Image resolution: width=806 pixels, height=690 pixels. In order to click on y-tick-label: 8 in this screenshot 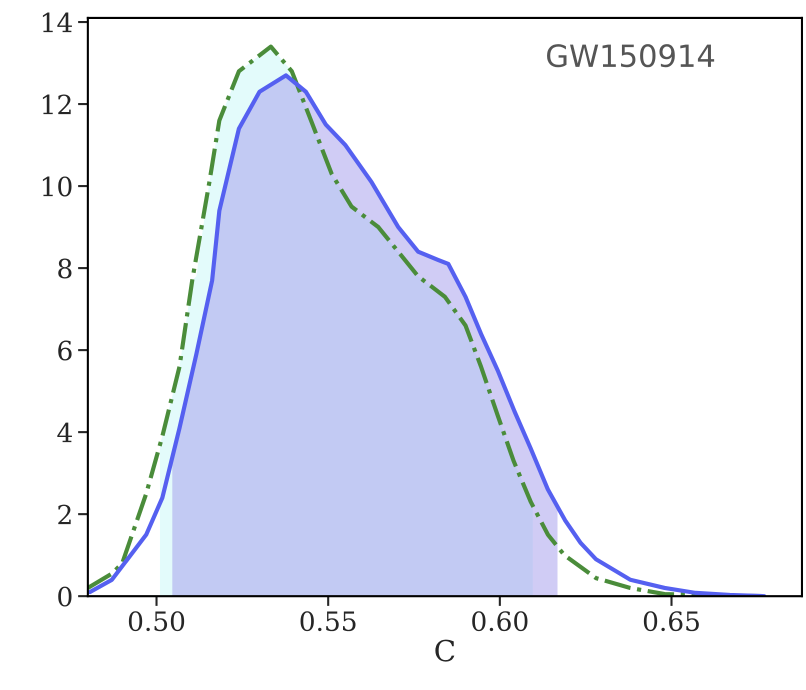, I will do `click(65, 268)`.